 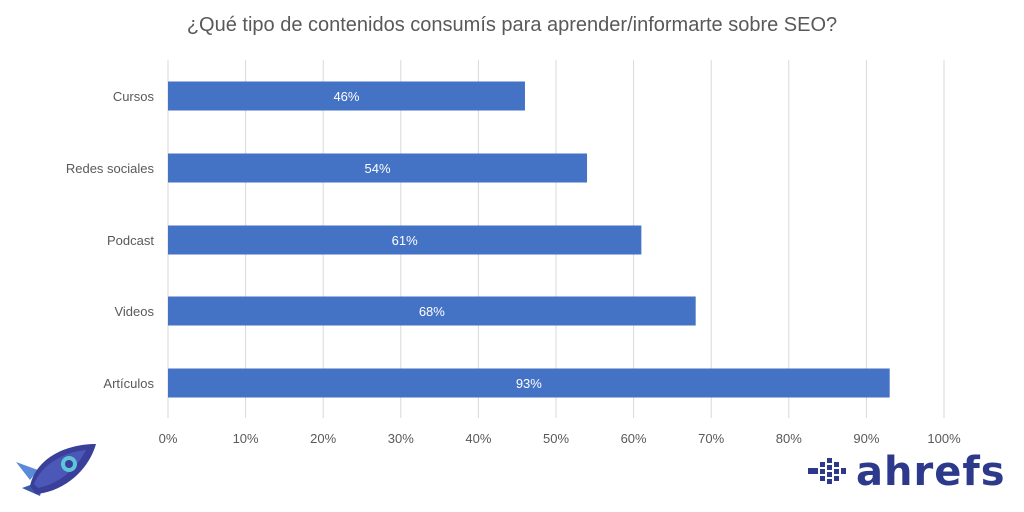 What do you see at coordinates (556, 438) in the screenshot?
I see `x-tick-label: 50%` at bounding box center [556, 438].